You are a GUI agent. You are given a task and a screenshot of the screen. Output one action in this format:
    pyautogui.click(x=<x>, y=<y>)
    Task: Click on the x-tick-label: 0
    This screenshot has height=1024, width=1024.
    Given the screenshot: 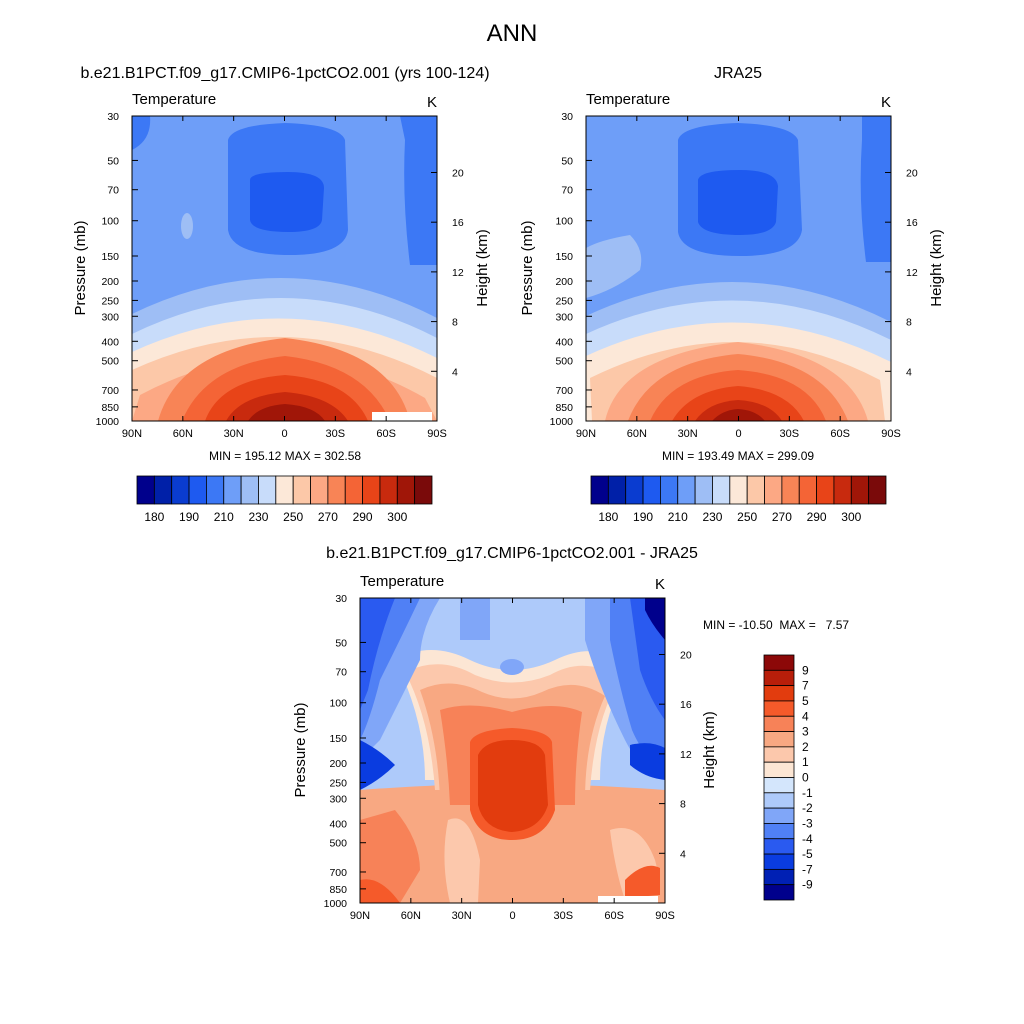 What is the action you would take?
    pyautogui.click(x=738, y=434)
    